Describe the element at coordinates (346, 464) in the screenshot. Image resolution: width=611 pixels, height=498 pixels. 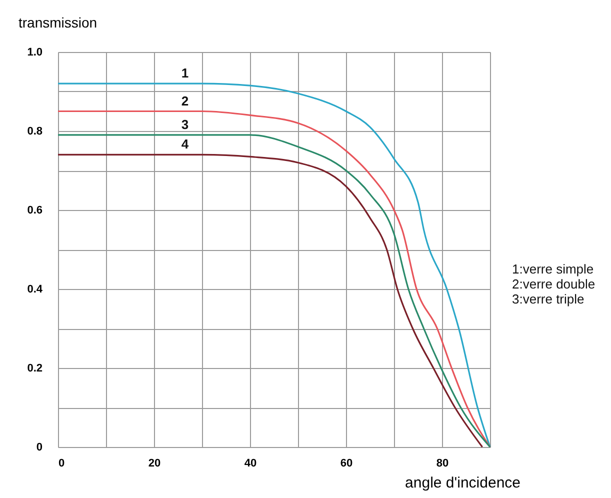
I see `x-tick-label: 60` at that location.